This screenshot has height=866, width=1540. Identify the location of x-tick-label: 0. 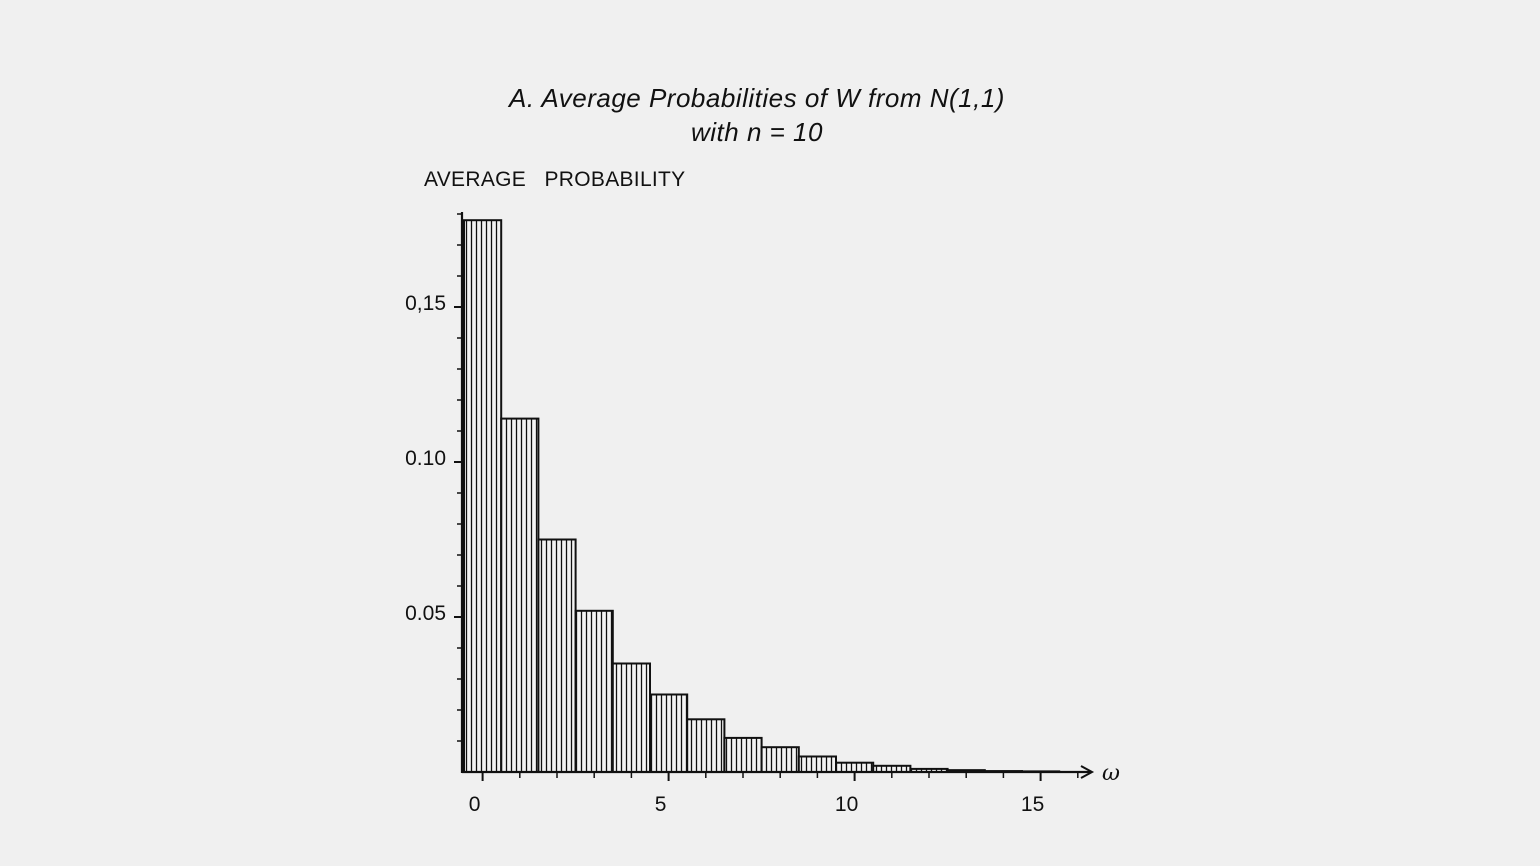
(475, 804).